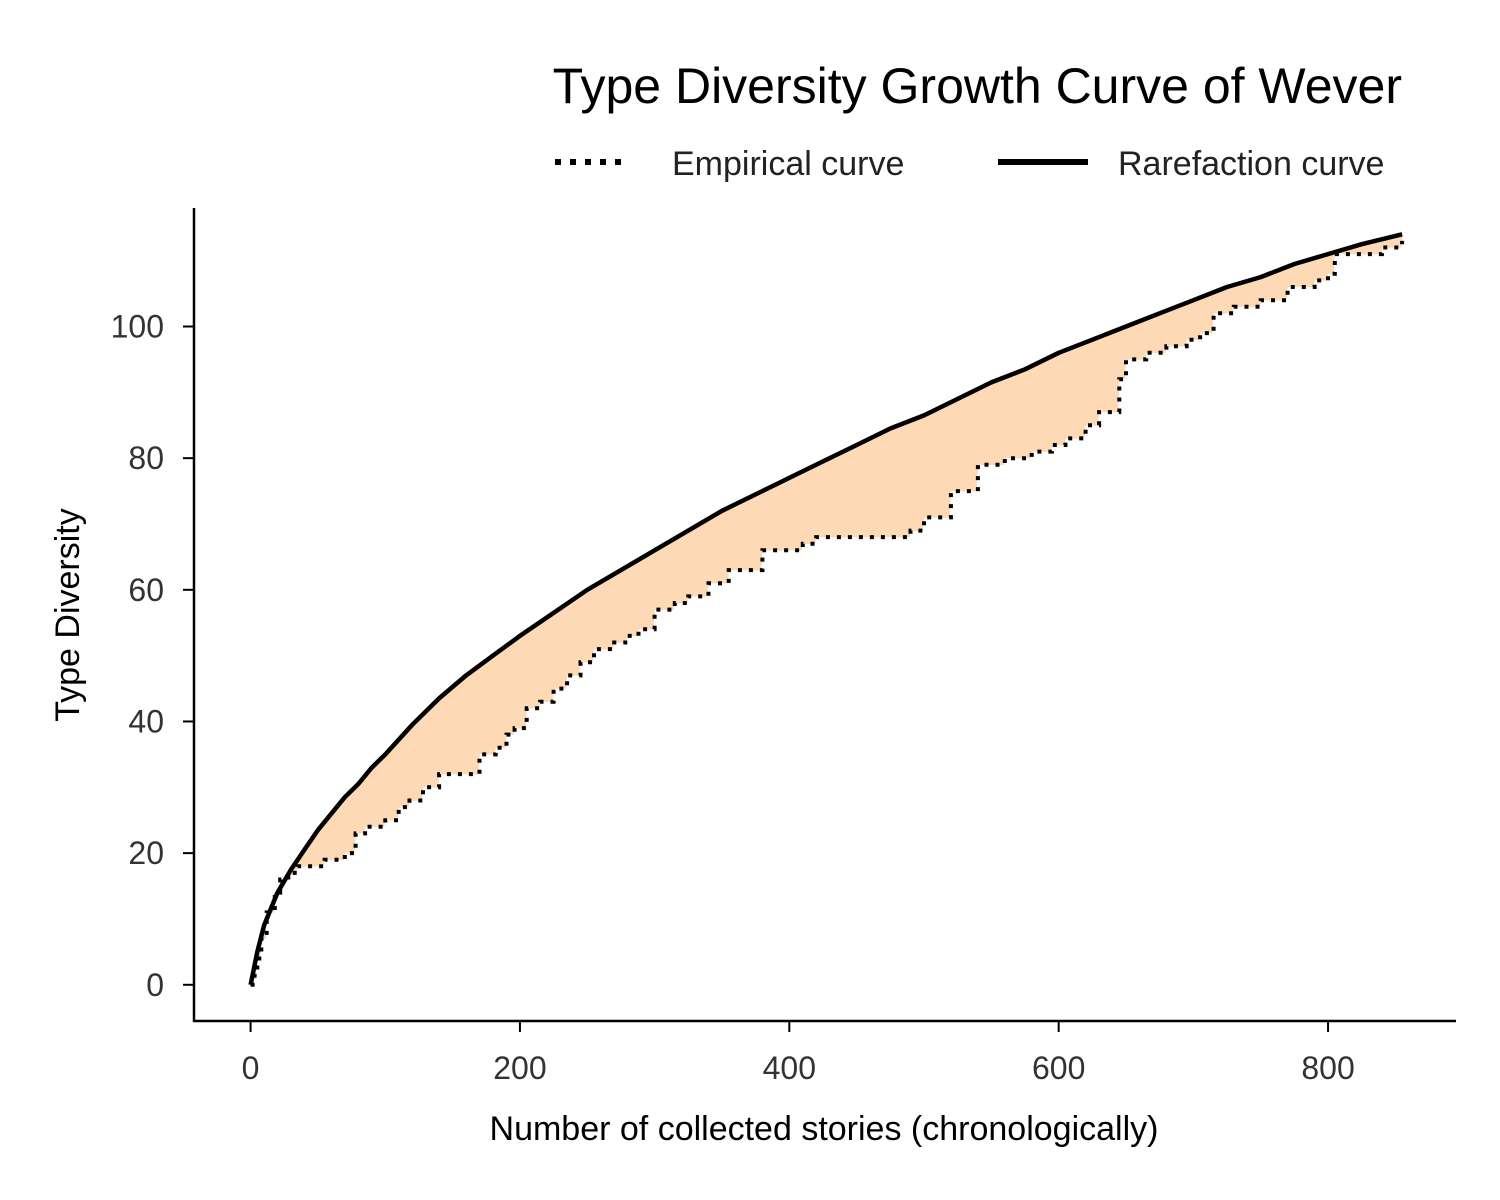 Image resolution: width=1500 pixels, height=1200 pixels. What do you see at coordinates (146, 458) in the screenshot?
I see `y-tick-label: 80` at bounding box center [146, 458].